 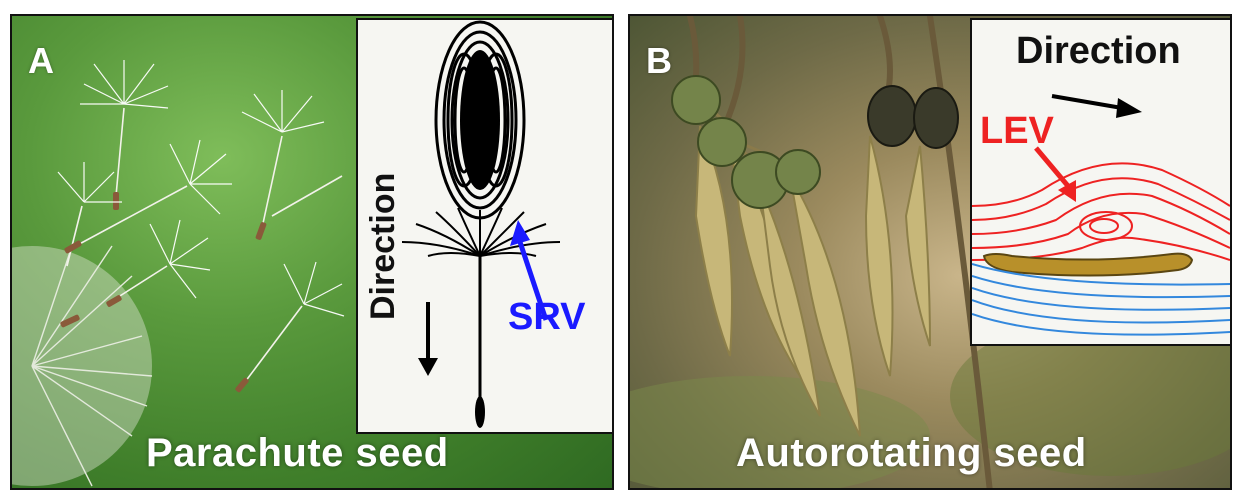 I want to click on leading-edge-vortex-diagram, so click(x=1101, y=215).